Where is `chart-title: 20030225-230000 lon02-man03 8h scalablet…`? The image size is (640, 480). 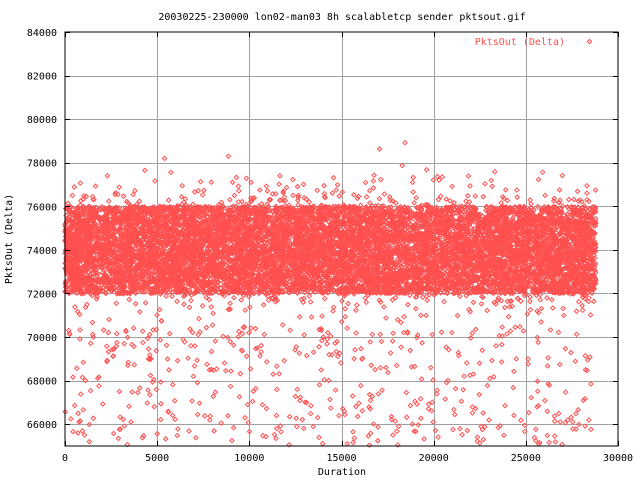 chart-title: 20030225-230000 lon02-man03 8h scalablet… is located at coordinates (341, 17).